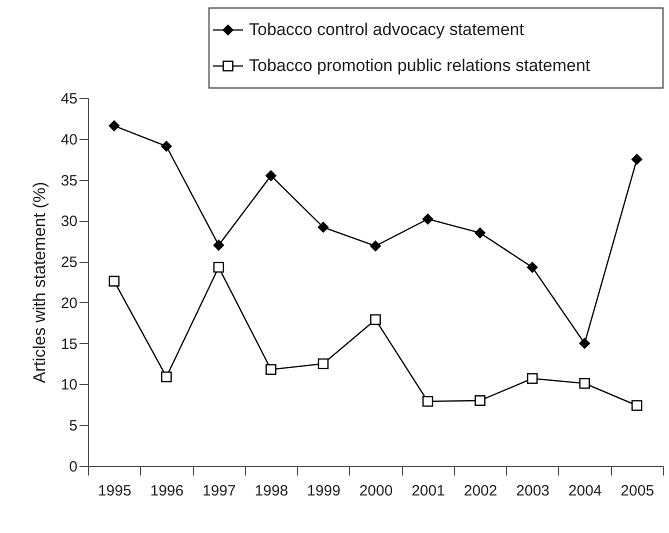  What do you see at coordinates (533, 491) in the screenshot?
I see `x-tick-label: 2003` at bounding box center [533, 491].